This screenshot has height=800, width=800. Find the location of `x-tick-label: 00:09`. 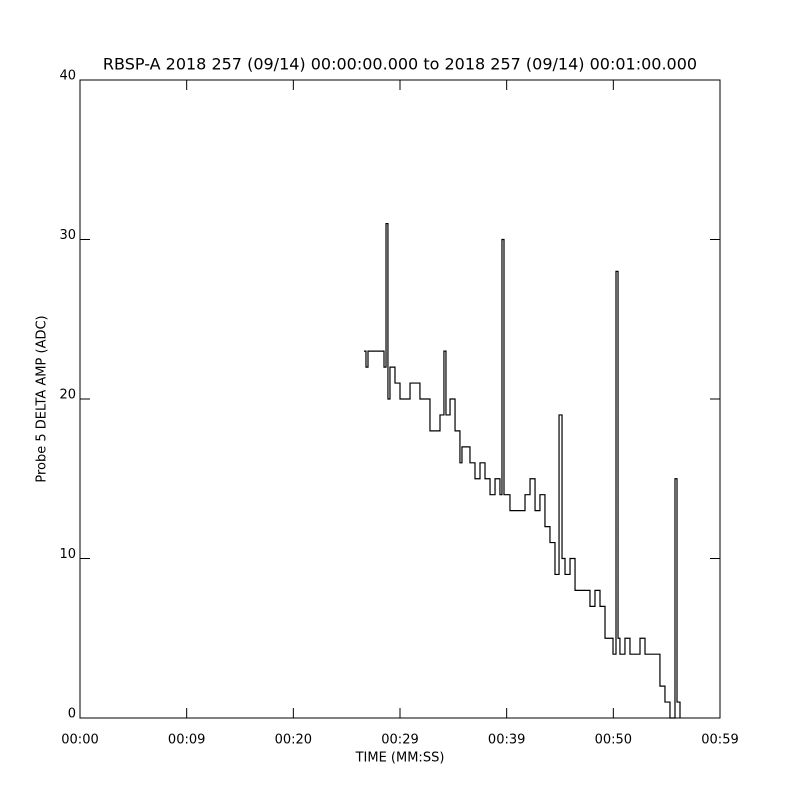

x-tick-label: 00:09 is located at coordinates (186, 740).